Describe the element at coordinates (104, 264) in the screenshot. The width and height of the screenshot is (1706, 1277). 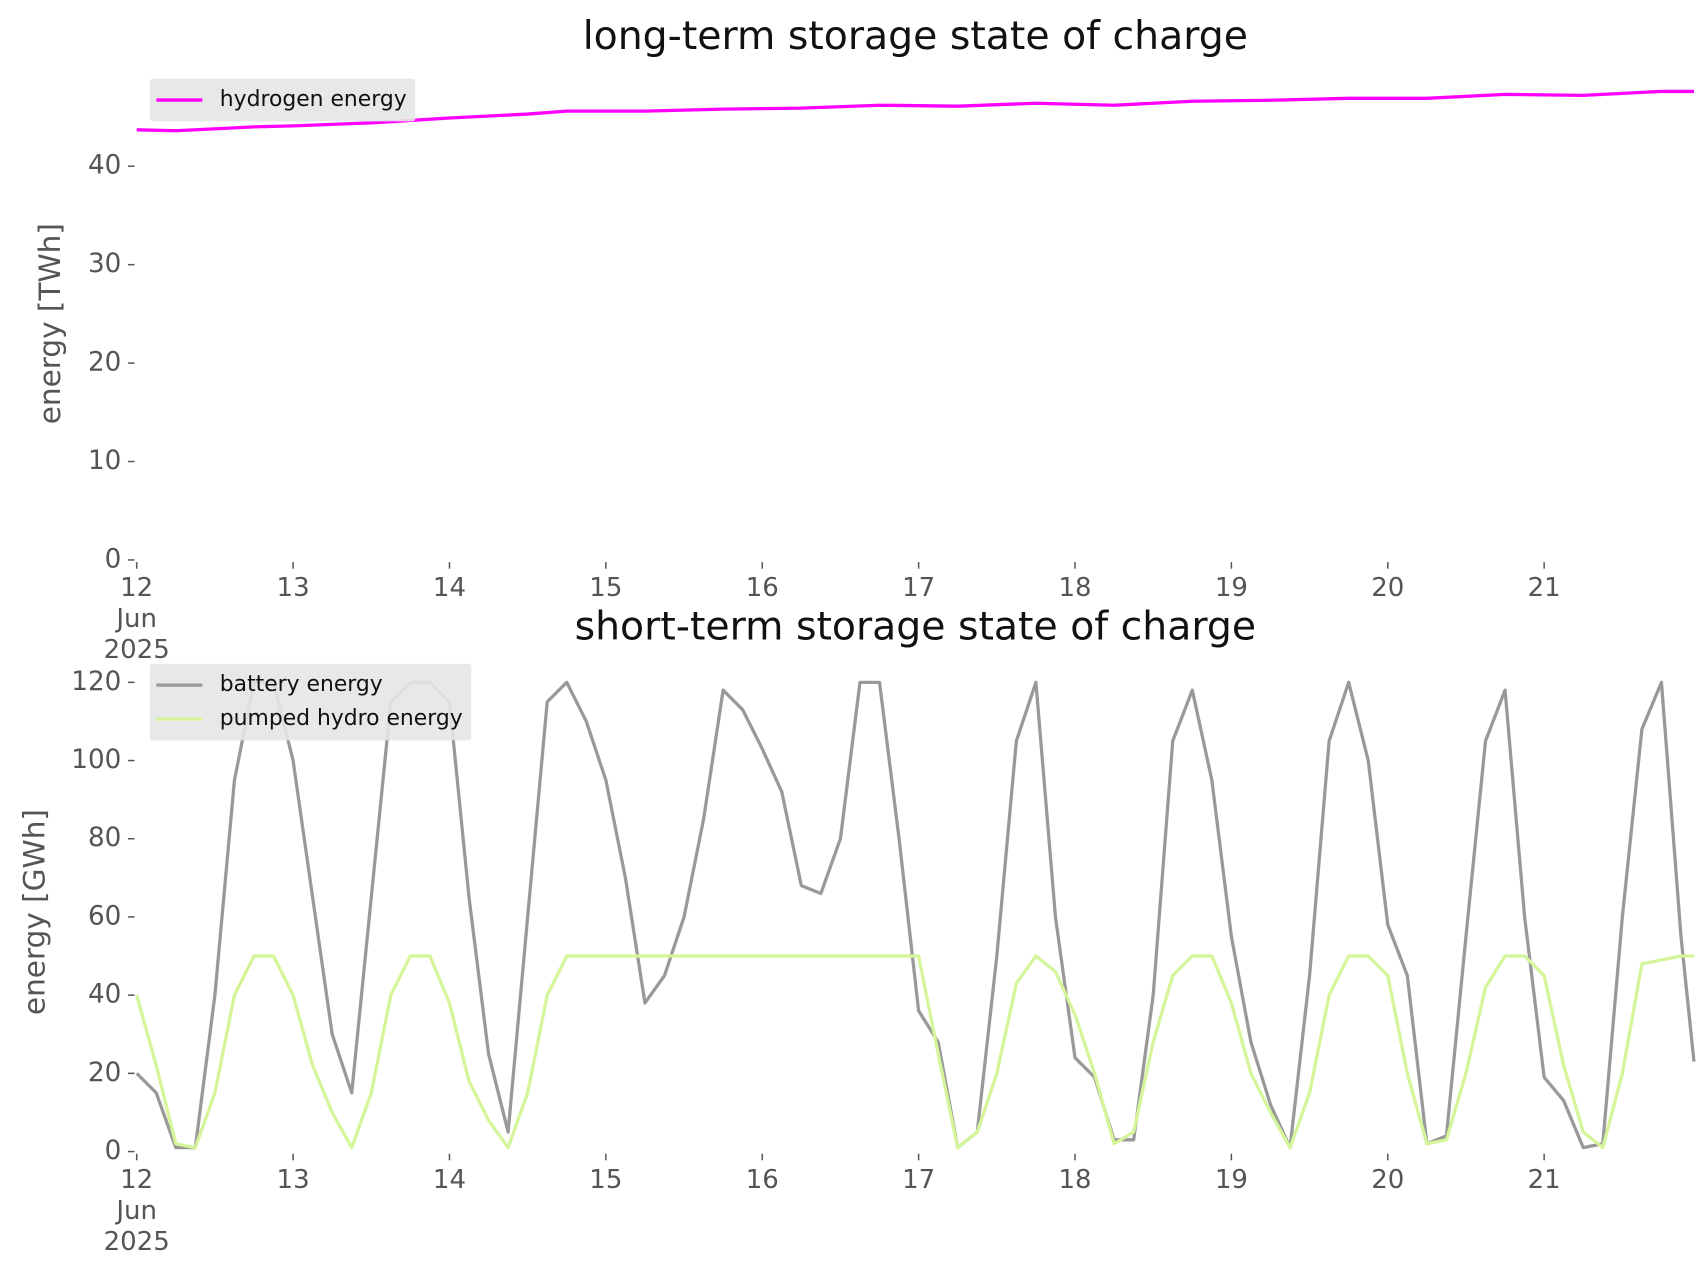
I see `y-tick-label: 30` at that location.